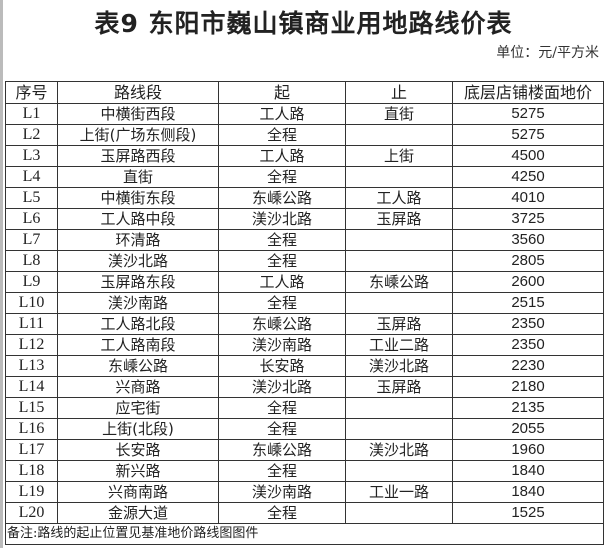 Image resolution: width=607 pixels, height=548 pixels. I want to click on header-price: 底层店铺楼面地价, so click(528, 92).